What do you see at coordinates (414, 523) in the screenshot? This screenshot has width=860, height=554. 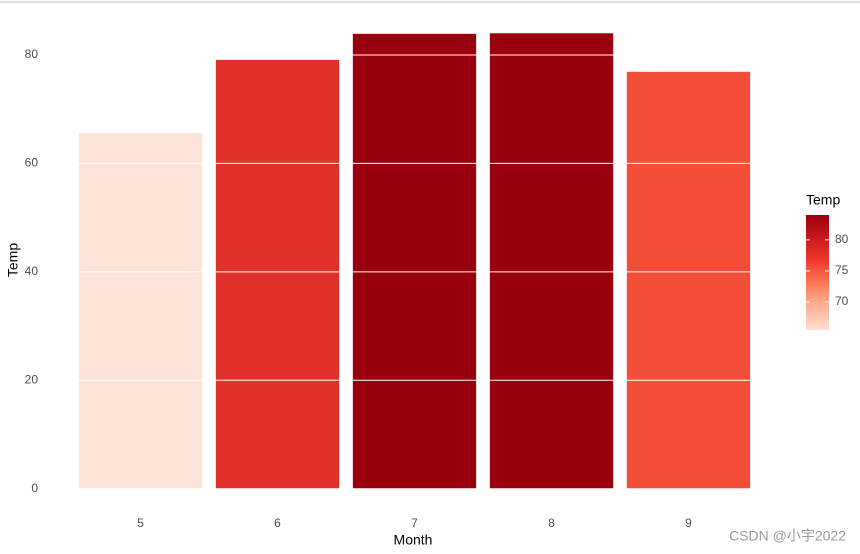 I see `x-tick-label: 7` at bounding box center [414, 523].